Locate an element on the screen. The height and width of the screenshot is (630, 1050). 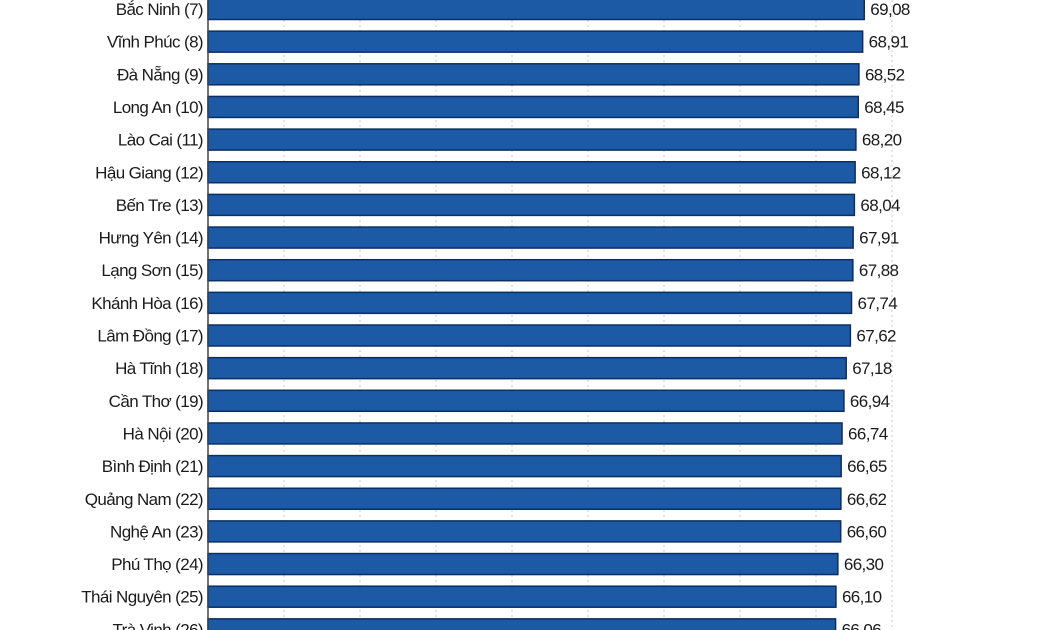
category-label: Trà Vinh (26) is located at coordinates (158, 625).